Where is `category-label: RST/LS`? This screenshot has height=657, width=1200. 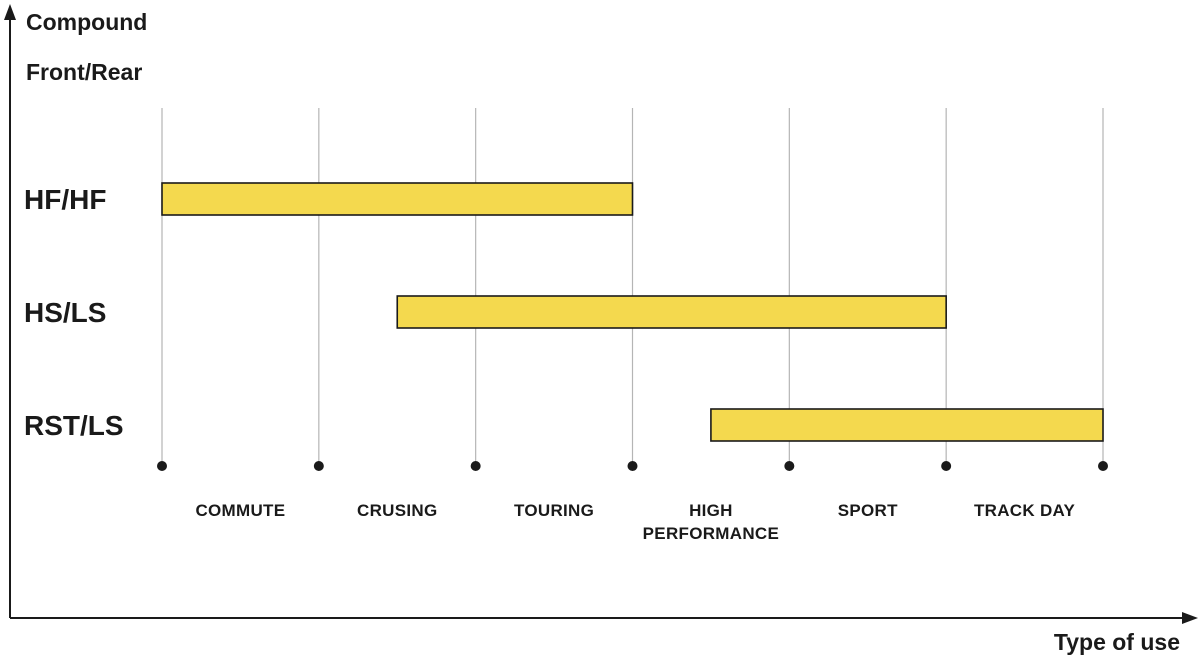 category-label: RST/LS is located at coordinates (74, 425).